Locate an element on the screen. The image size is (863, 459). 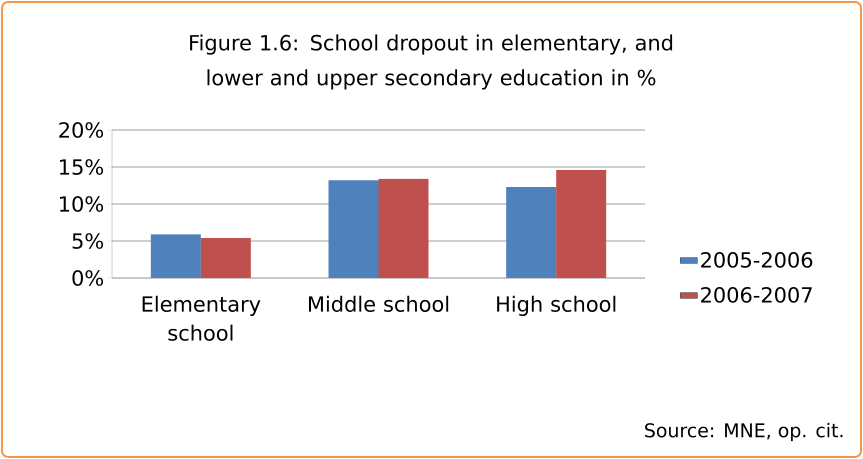
y-tick-label: 20% is located at coordinates (81, 130).